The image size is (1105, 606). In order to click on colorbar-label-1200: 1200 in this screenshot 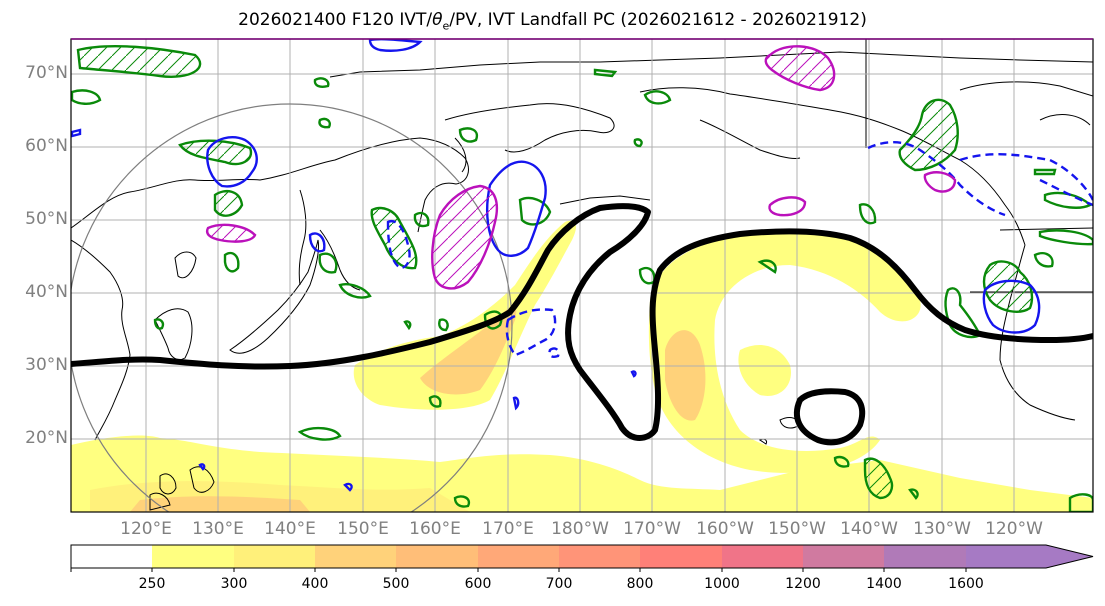, I will do `click(803, 584)`.